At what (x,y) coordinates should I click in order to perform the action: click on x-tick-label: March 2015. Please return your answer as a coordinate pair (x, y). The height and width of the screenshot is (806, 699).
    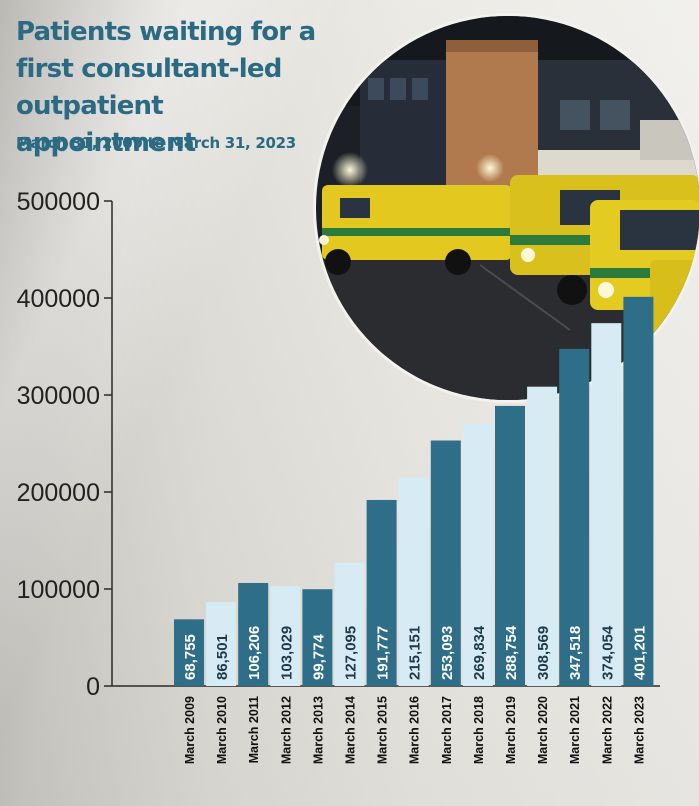
    Looking at the image, I should click on (383, 730).